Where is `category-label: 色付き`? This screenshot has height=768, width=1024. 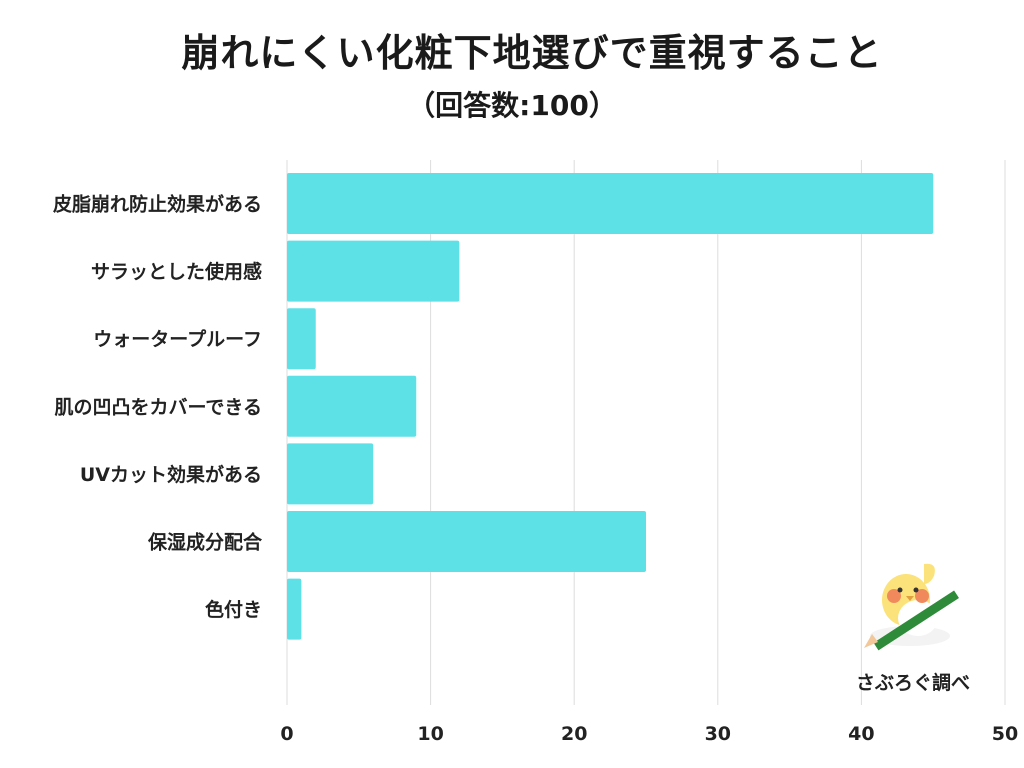 category-label: 色付き is located at coordinates (233, 609).